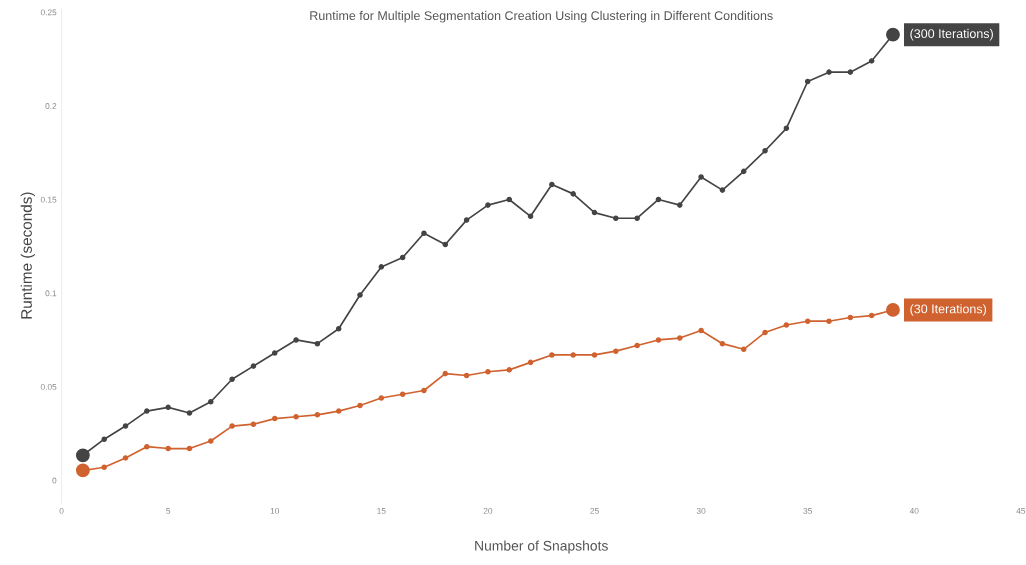 Image resolution: width=1026 pixels, height=565 pixels. Describe the element at coordinates (951, 34) in the screenshot. I see `series-label: (300 Iterations)` at that location.